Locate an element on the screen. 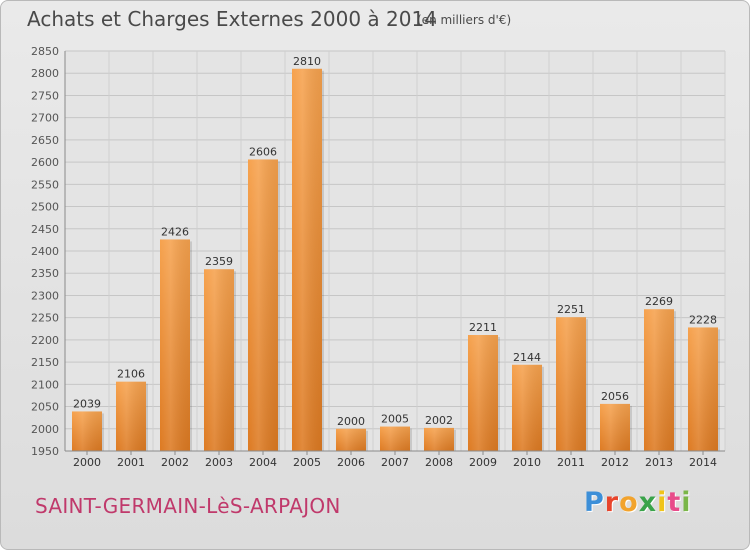 The height and width of the screenshot is (550, 750). x-tick-label: 2002 is located at coordinates (175, 462).